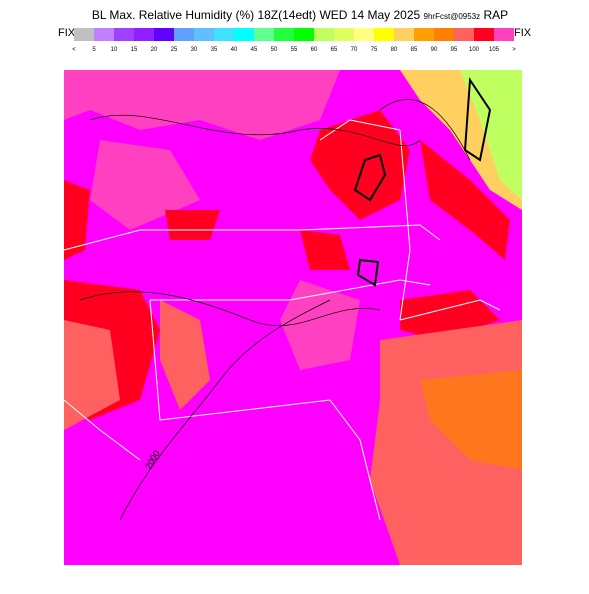  What do you see at coordinates (154, 50) in the screenshot?
I see `colorbar-label: 20` at bounding box center [154, 50].